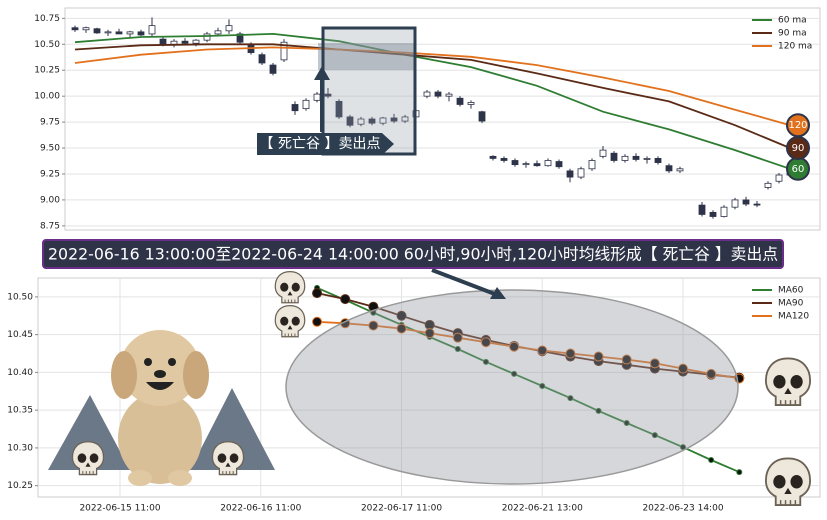 This screenshot has height=520, width=827. What do you see at coordinates (20, 486) in the screenshot?
I see `y-tick-label: 10.25` at bounding box center [20, 486].